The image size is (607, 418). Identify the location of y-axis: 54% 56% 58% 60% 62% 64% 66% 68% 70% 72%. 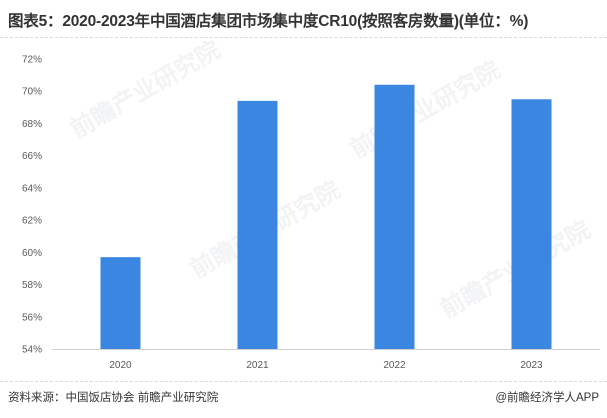
(32, 205).